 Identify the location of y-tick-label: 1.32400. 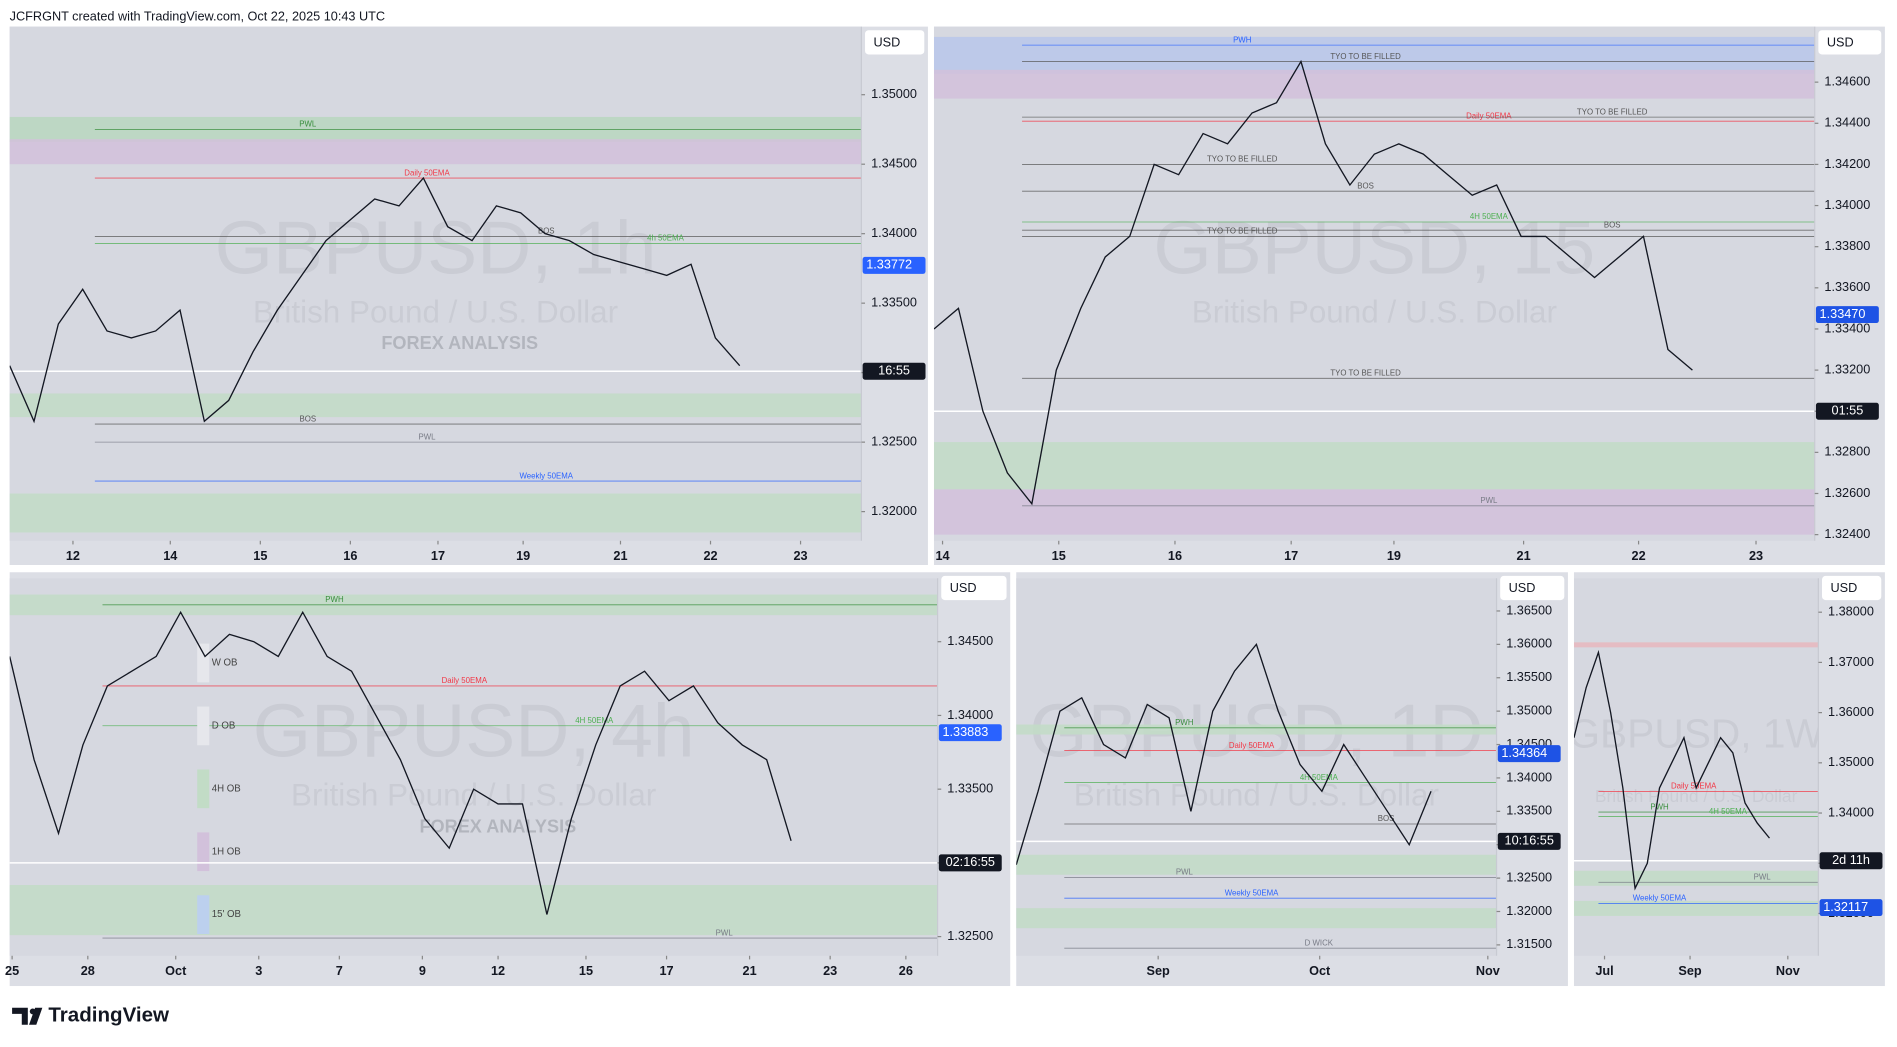
(1847, 534).